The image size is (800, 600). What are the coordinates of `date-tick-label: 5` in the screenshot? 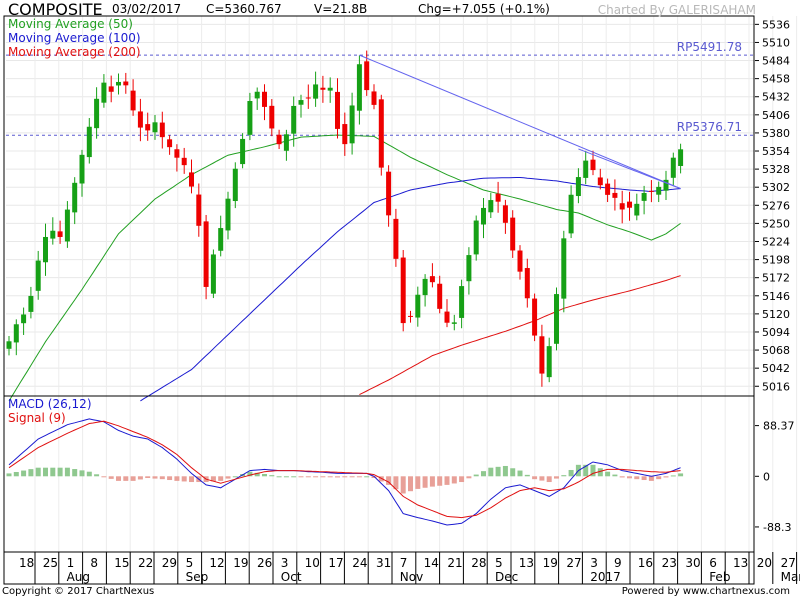 It's located at (499, 563).